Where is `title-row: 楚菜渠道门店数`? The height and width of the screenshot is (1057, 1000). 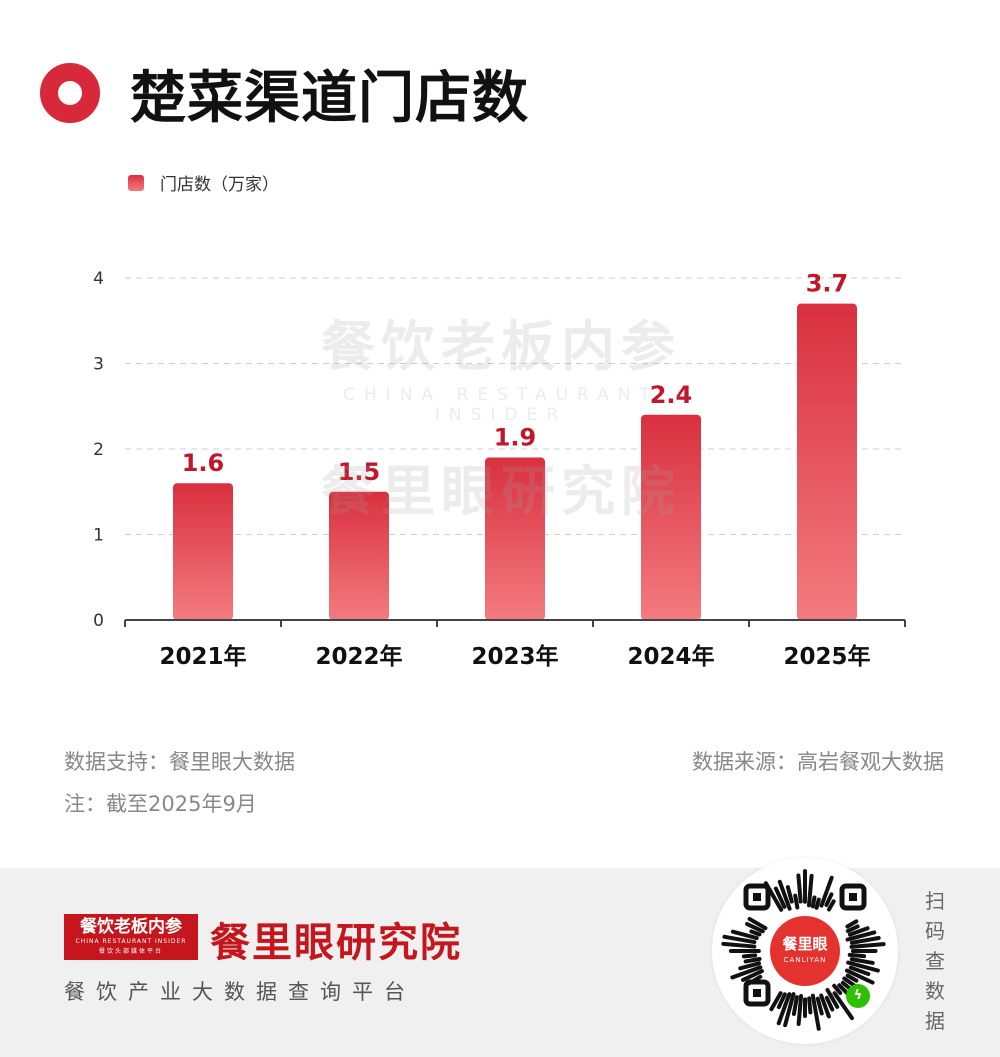
title-row: 楚菜渠道门店数 is located at coordinates (284, 94).